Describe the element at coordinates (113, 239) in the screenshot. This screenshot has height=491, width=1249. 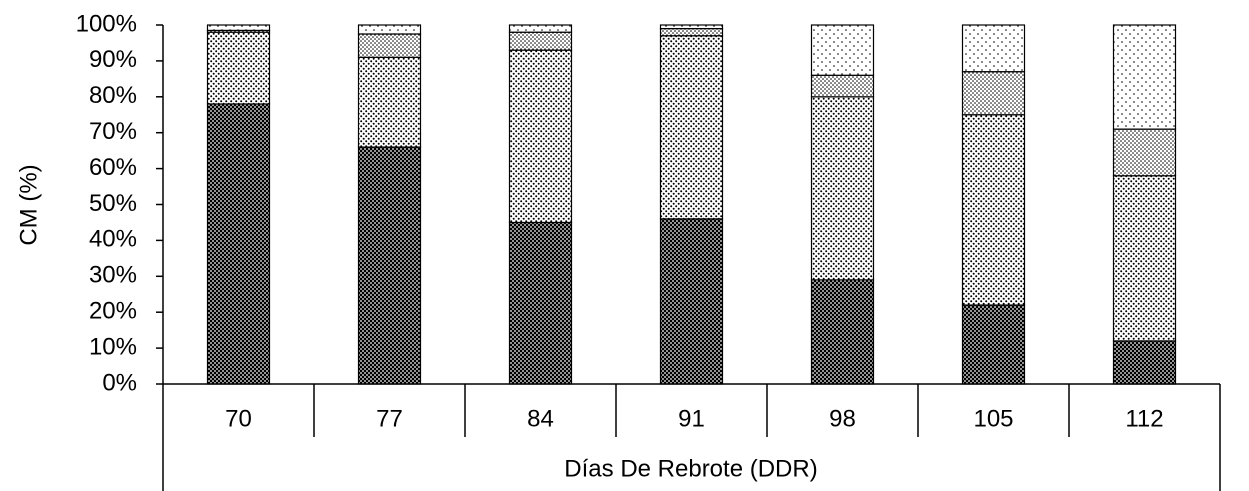
I see `y-tick-label: 40%` at that location.